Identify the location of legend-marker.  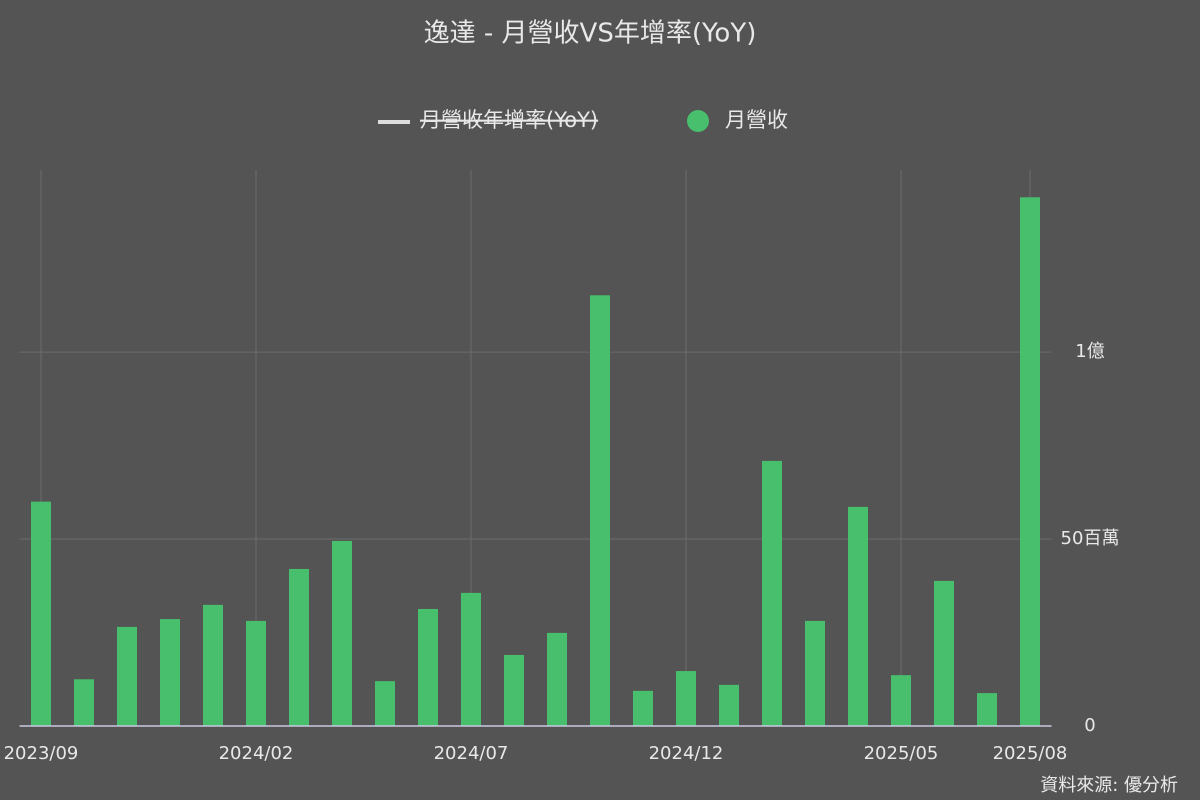
(698, 121).